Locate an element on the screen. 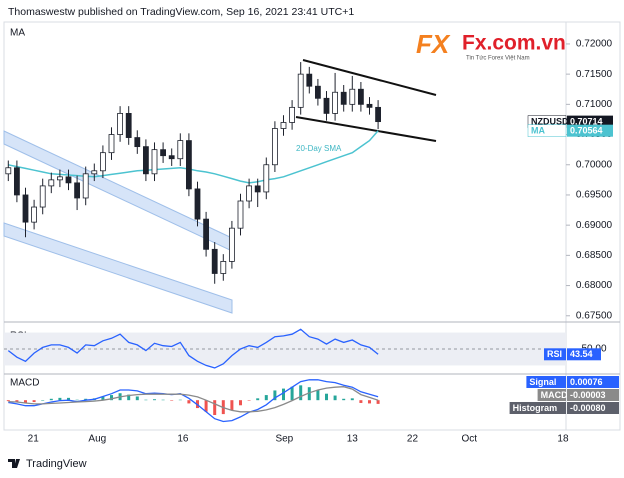 Image resolution: width=624 pixels, height=478 pixels. legend-value: -0.00080 is located at coordinates (588, 408).